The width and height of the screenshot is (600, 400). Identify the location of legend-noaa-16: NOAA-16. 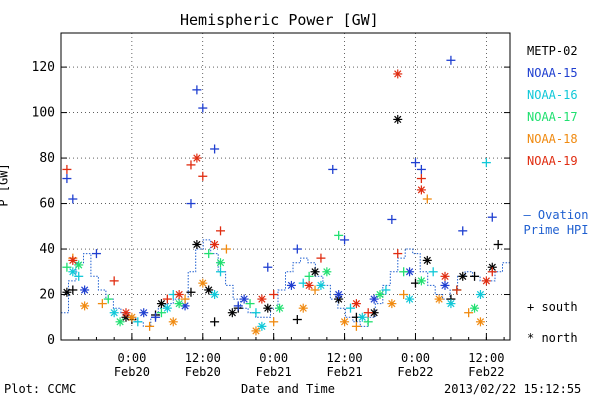
(552, 95).